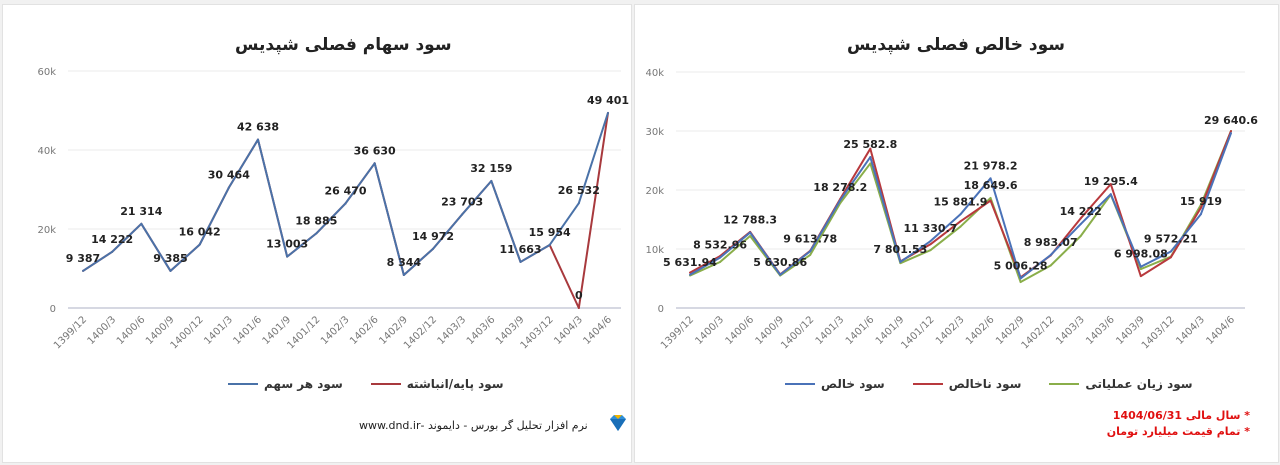  What do you see at coordinates (654, 191) in the screenshot?
I see `y-tick-label: 20k` at bounding box center [654, 191].